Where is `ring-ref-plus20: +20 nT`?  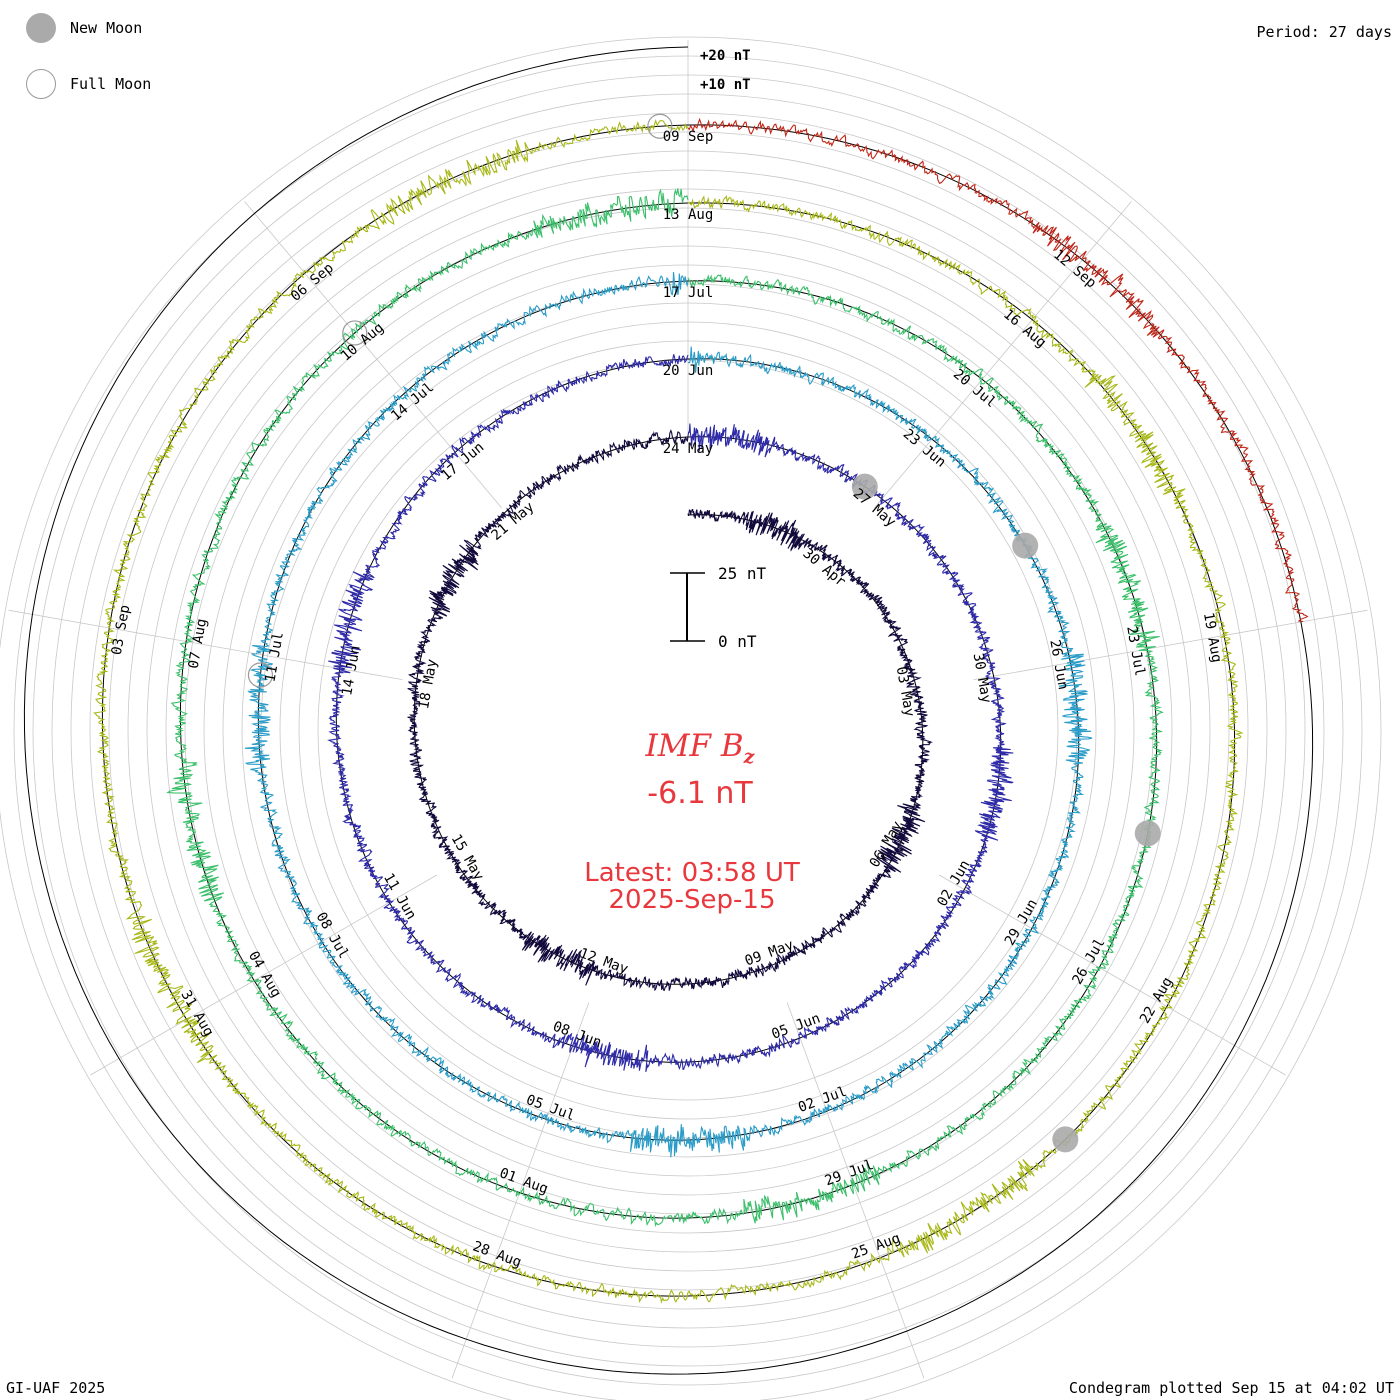
ring-ref-plus20: +20 nT is located at coordinates (725, 56).